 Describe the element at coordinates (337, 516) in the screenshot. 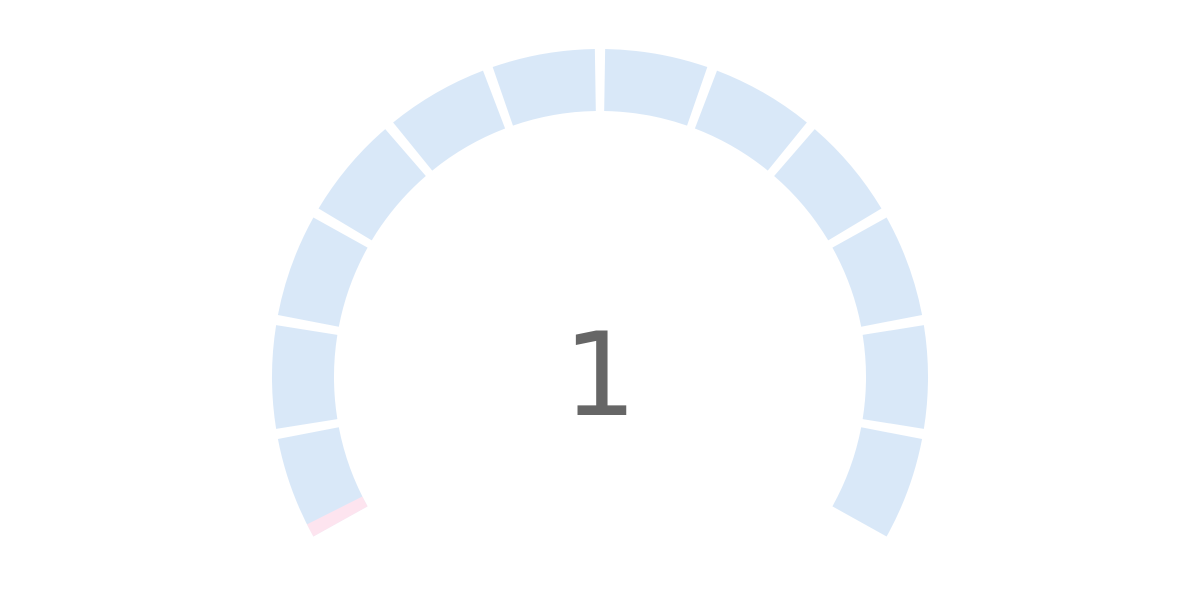

I see `gauge-value-fill` at that location.